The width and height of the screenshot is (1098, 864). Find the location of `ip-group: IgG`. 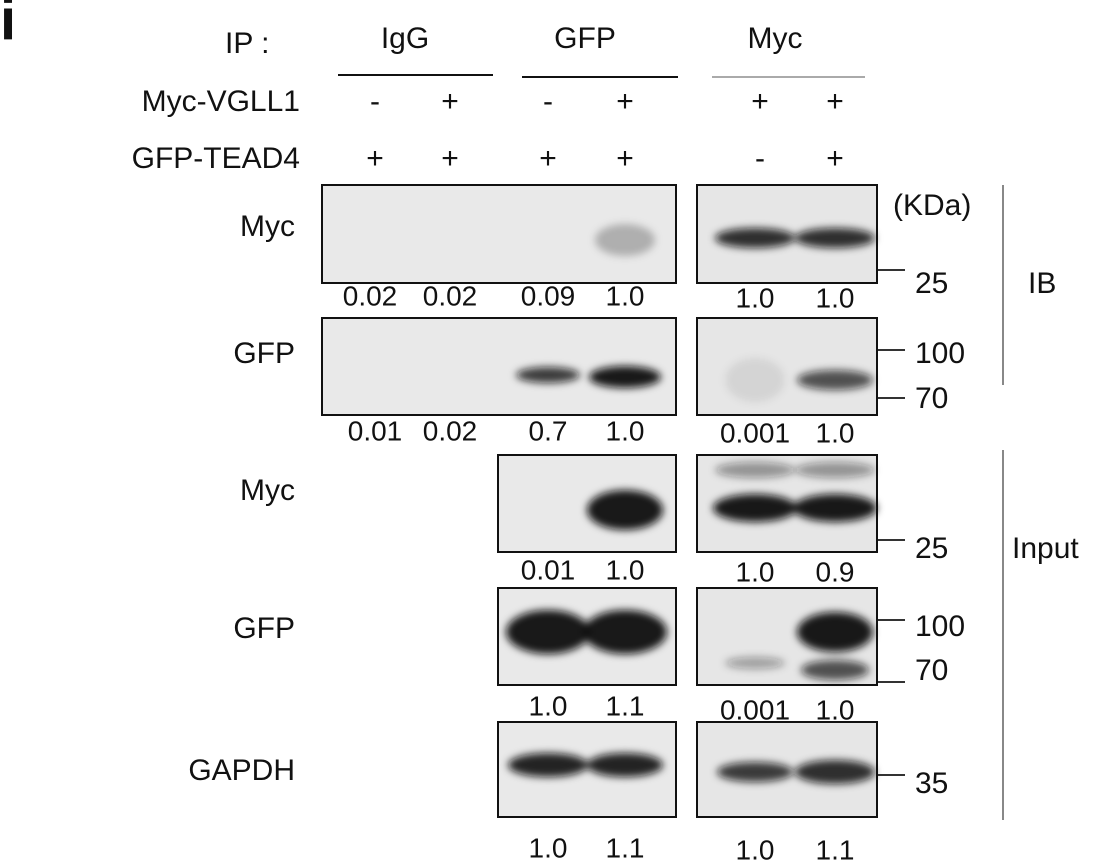

ip-group: IgG is located at coordinates (405, 38).